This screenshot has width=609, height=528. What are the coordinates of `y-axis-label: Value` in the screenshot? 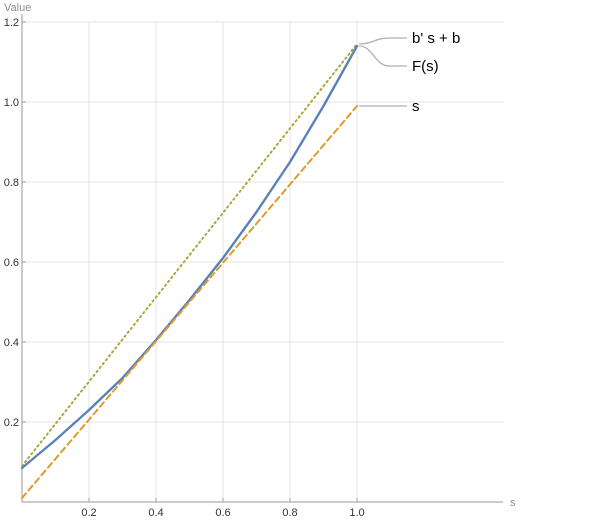 It's located at (17, 8).